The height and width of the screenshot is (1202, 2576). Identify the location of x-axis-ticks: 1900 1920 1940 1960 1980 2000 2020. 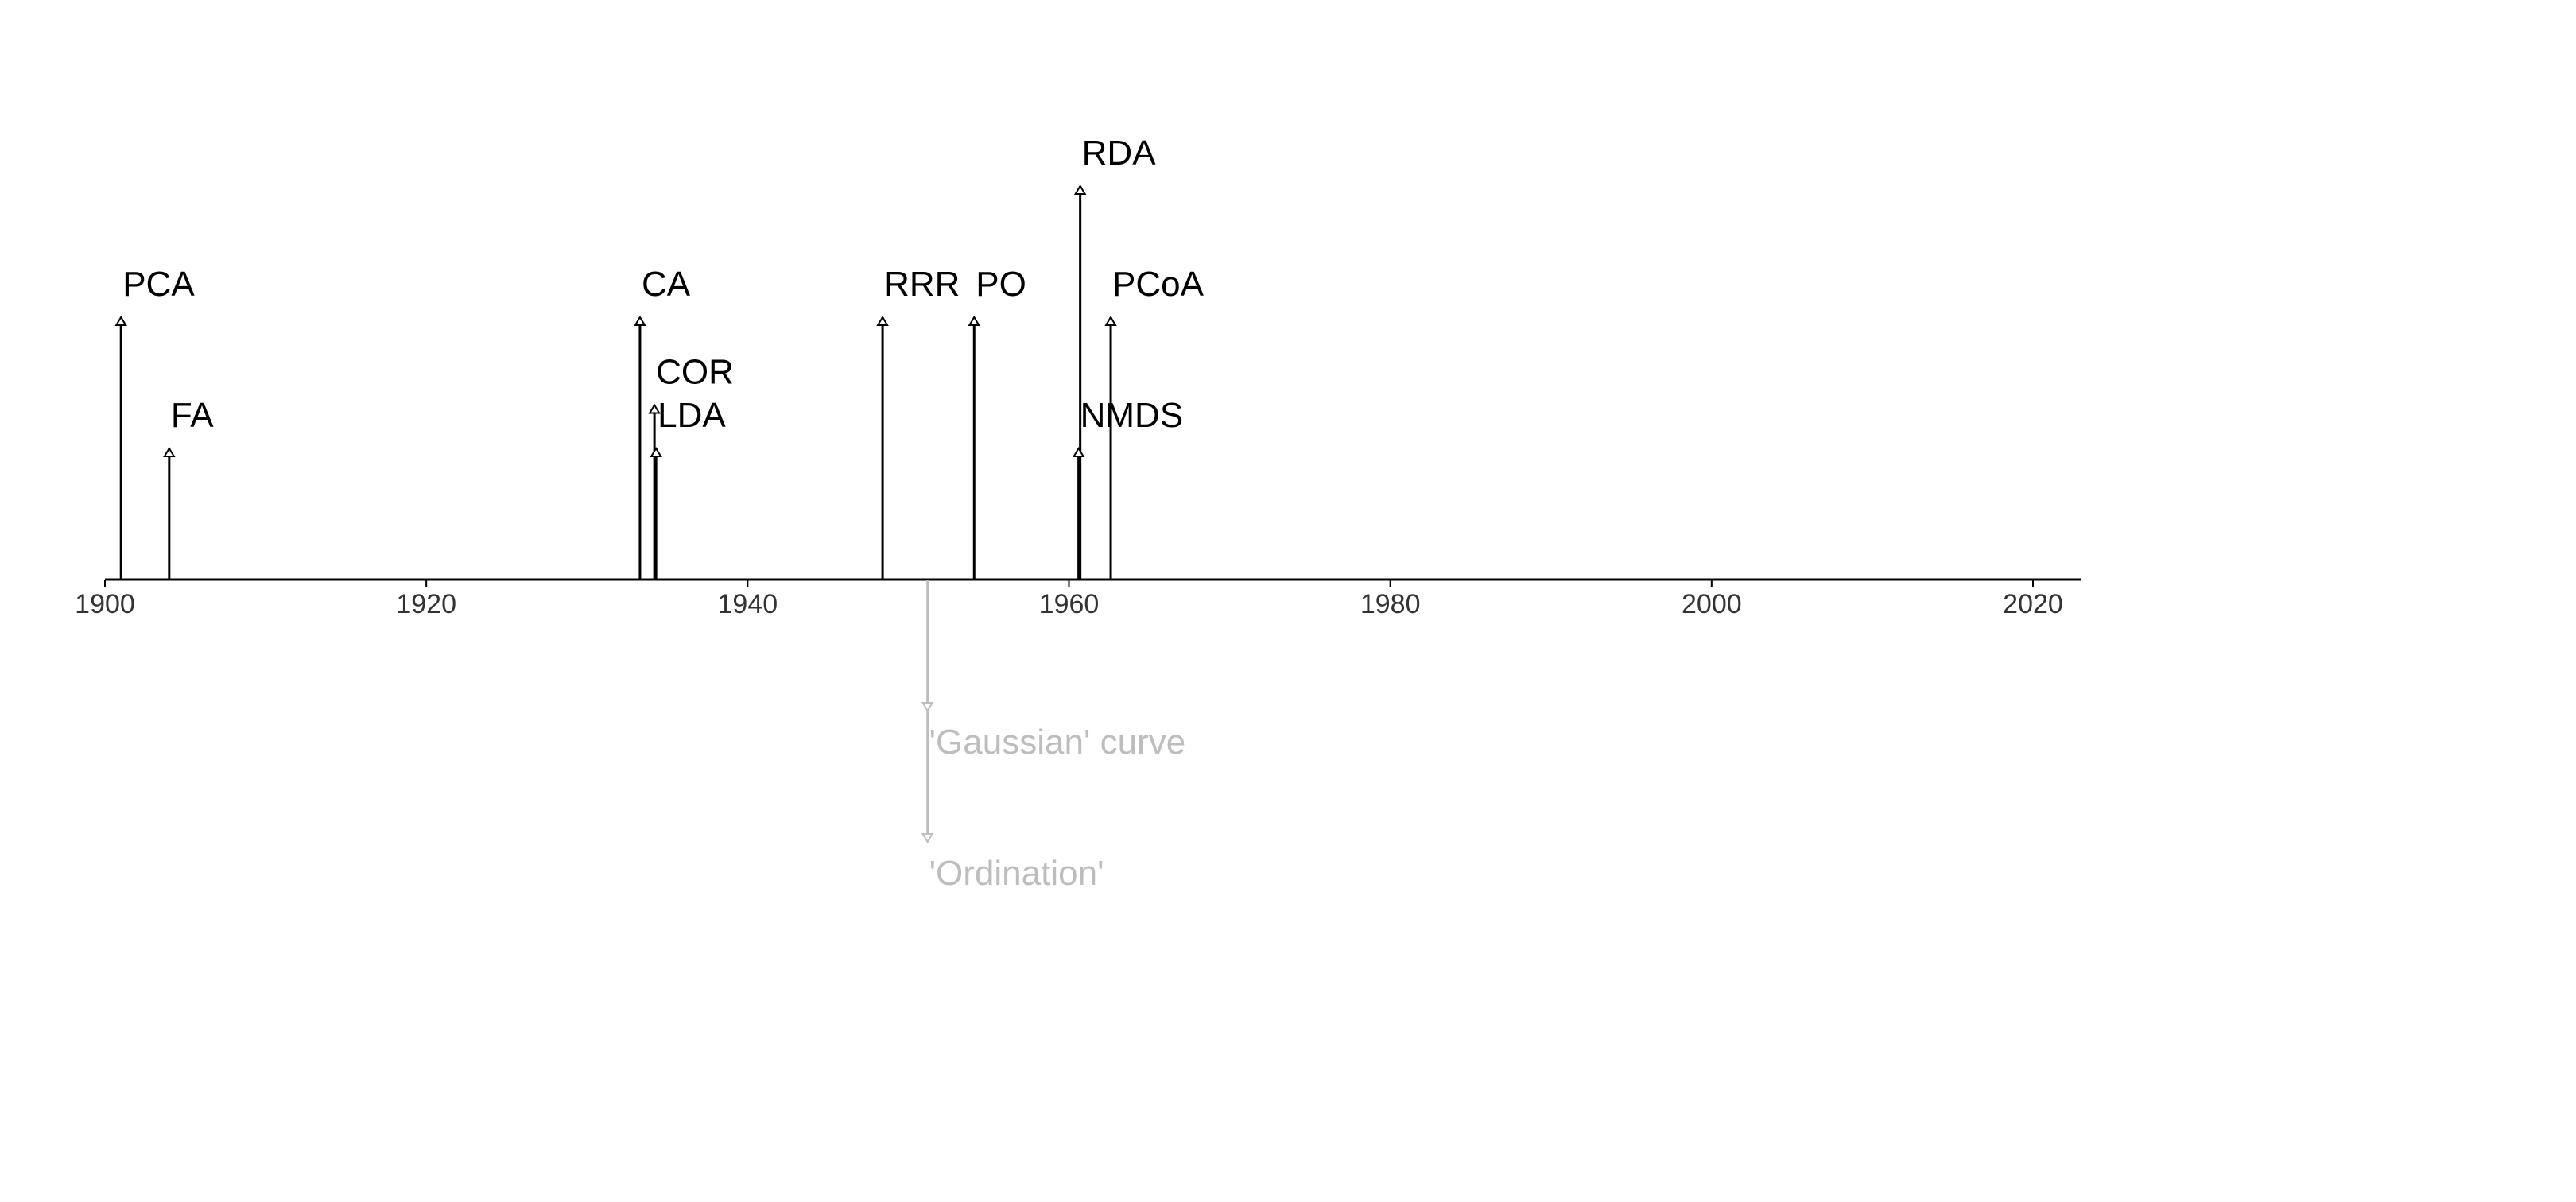
(1069, 599).